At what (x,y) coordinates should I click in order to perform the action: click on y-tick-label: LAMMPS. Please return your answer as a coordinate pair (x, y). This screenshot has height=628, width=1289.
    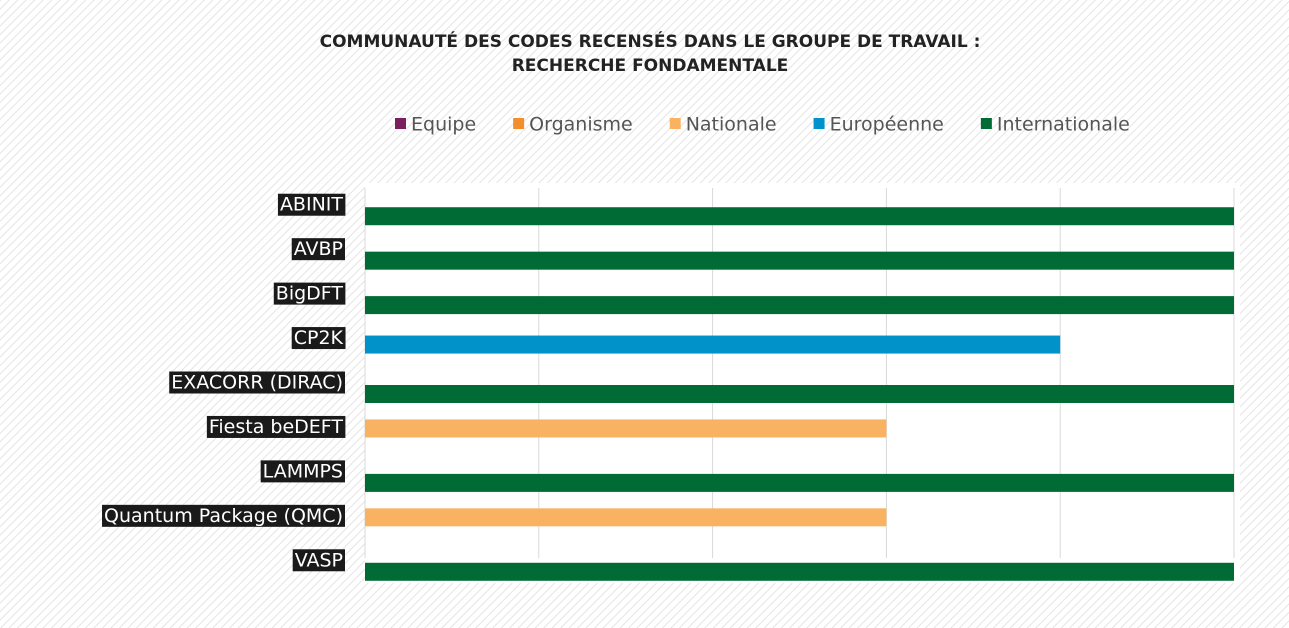
    Looking at the image, I should click on (303, 471).